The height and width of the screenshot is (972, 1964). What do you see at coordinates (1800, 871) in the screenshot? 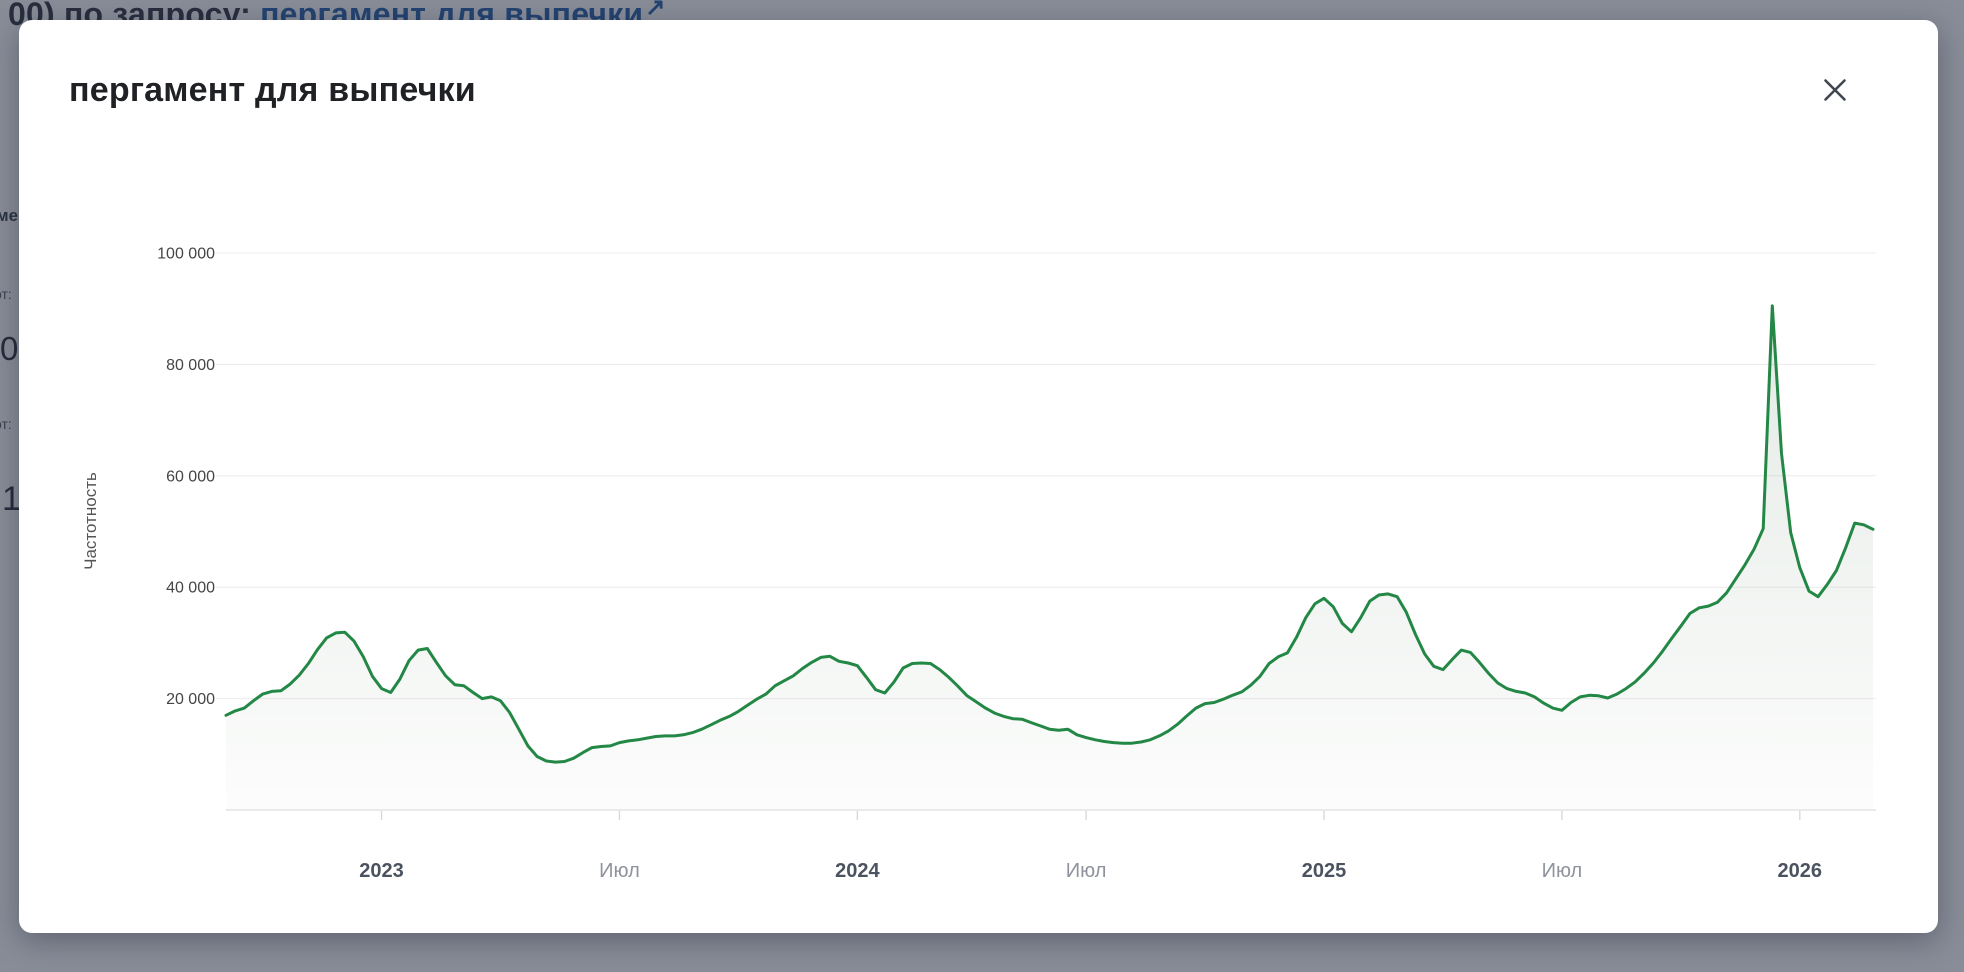
I see `svg-text: 2026` at bounding box center [1800, 871].